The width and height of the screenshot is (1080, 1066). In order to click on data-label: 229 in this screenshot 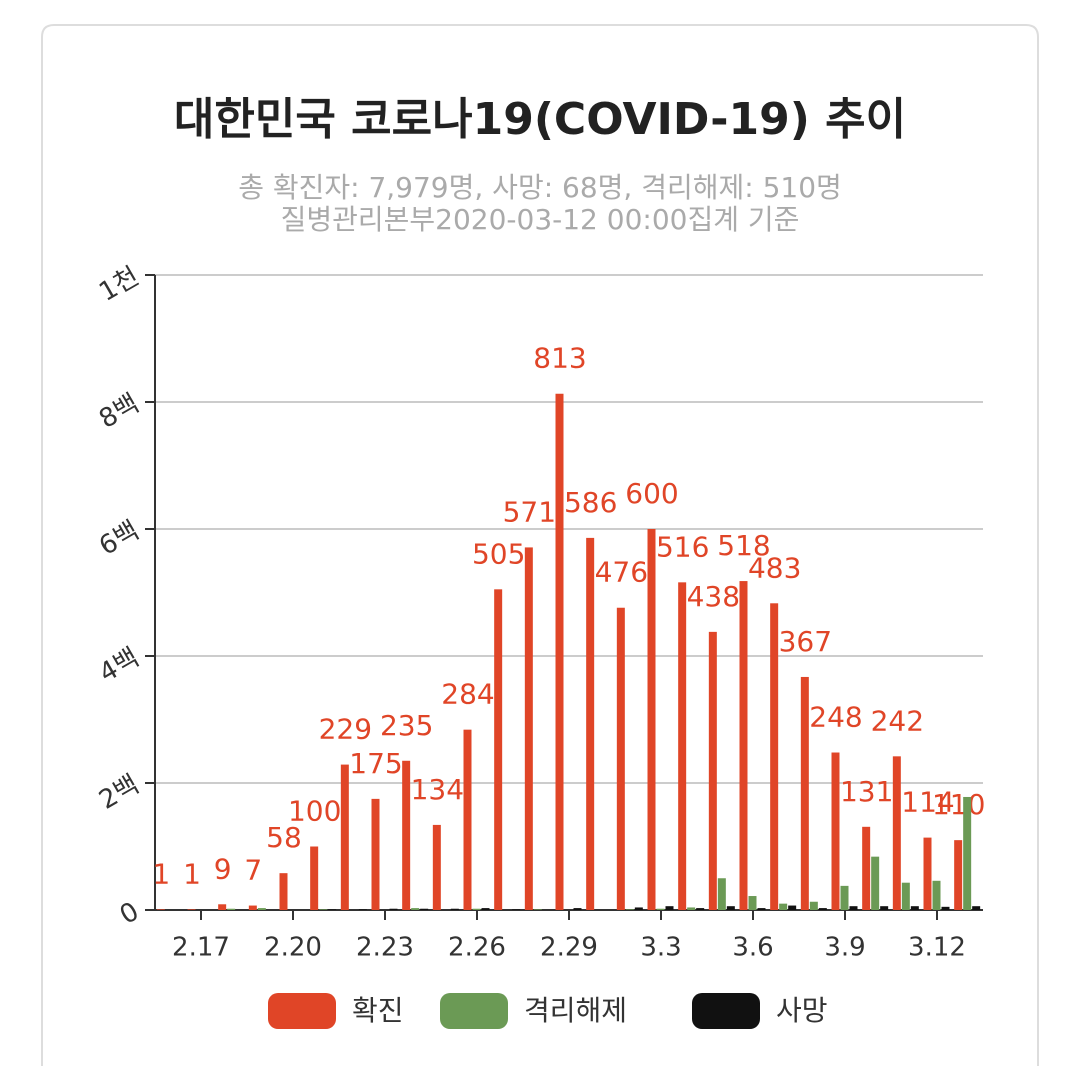, I will do `click(345, 729)`.